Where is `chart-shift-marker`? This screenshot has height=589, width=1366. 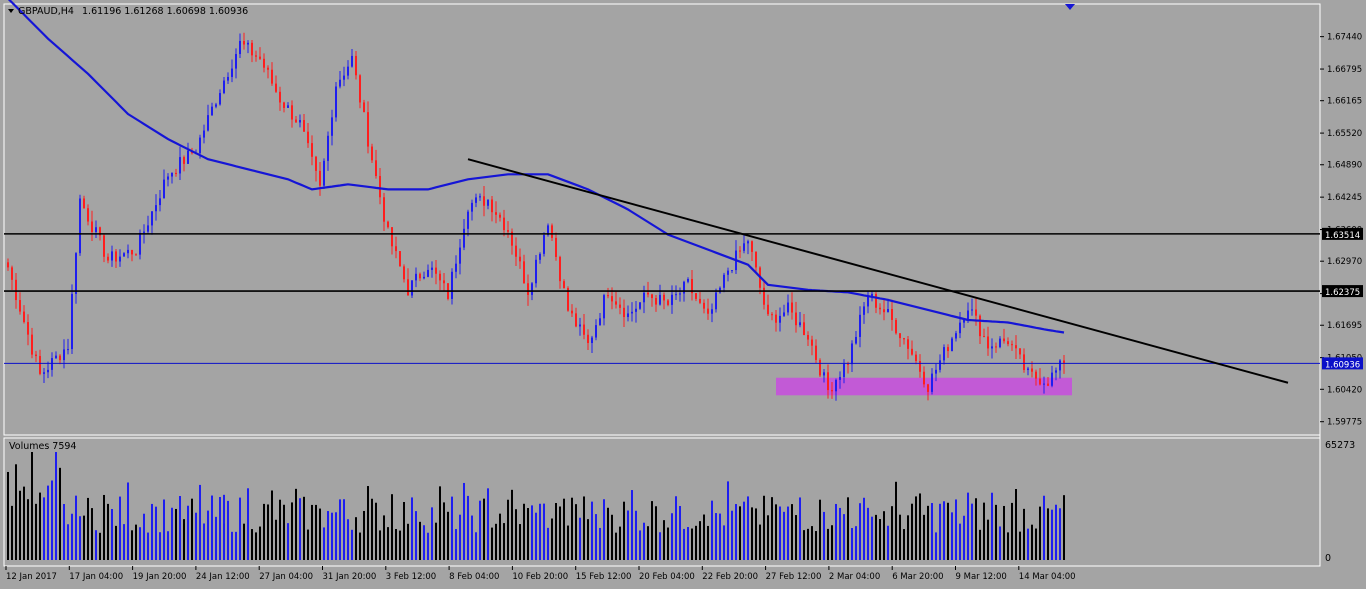 chart-shift-marker is located at coordinates (1070, 7).